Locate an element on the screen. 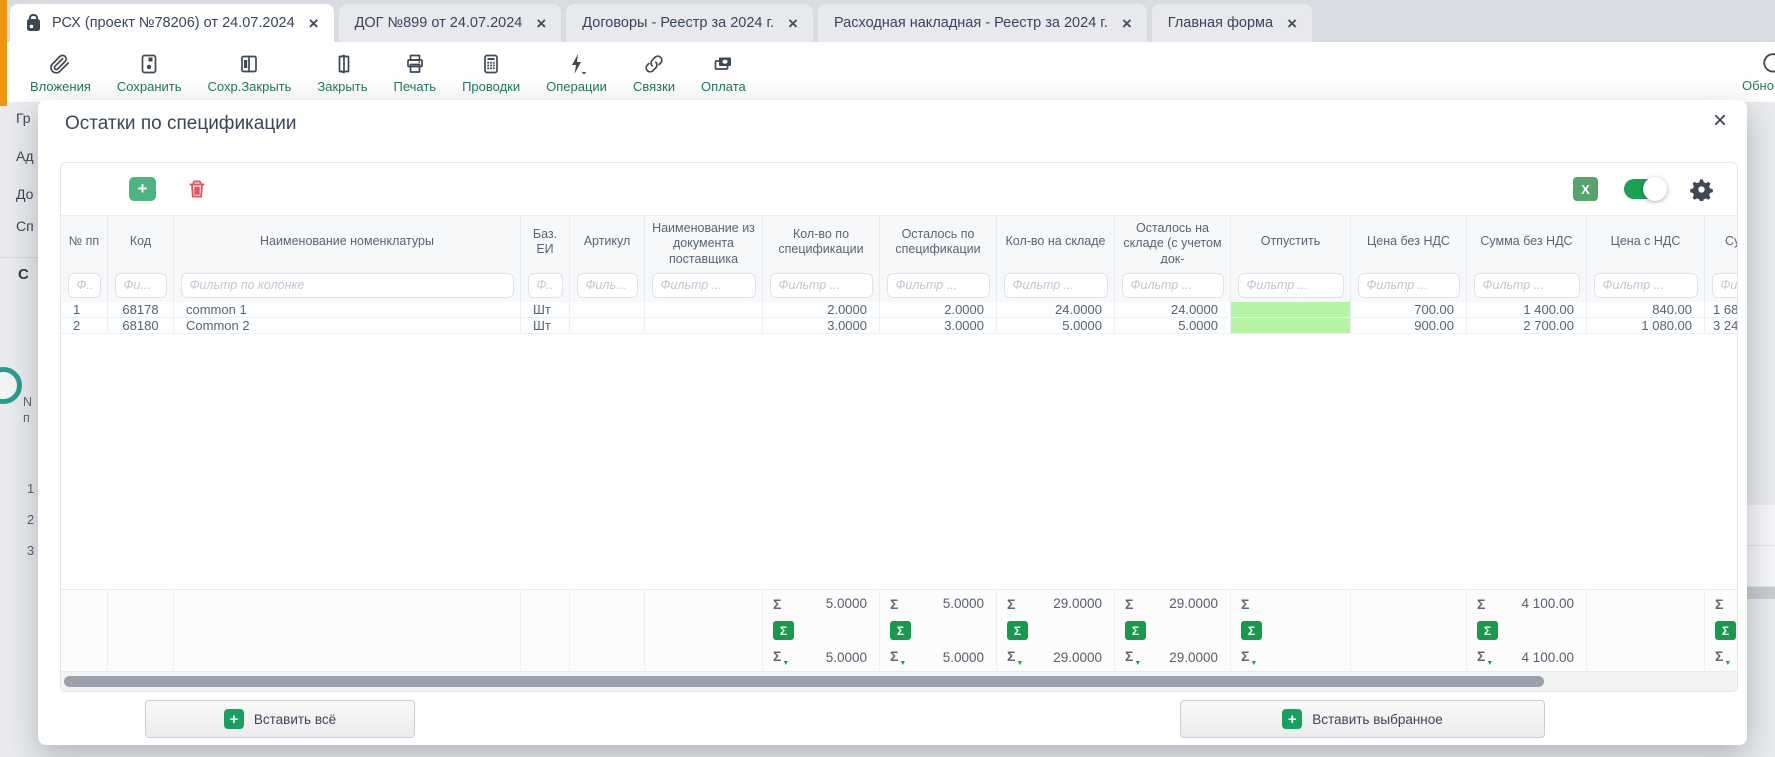 The height and width of the screenshot is (757, 1775). toolbar-button-payment: Оплата is located at coordinates (723, 72).